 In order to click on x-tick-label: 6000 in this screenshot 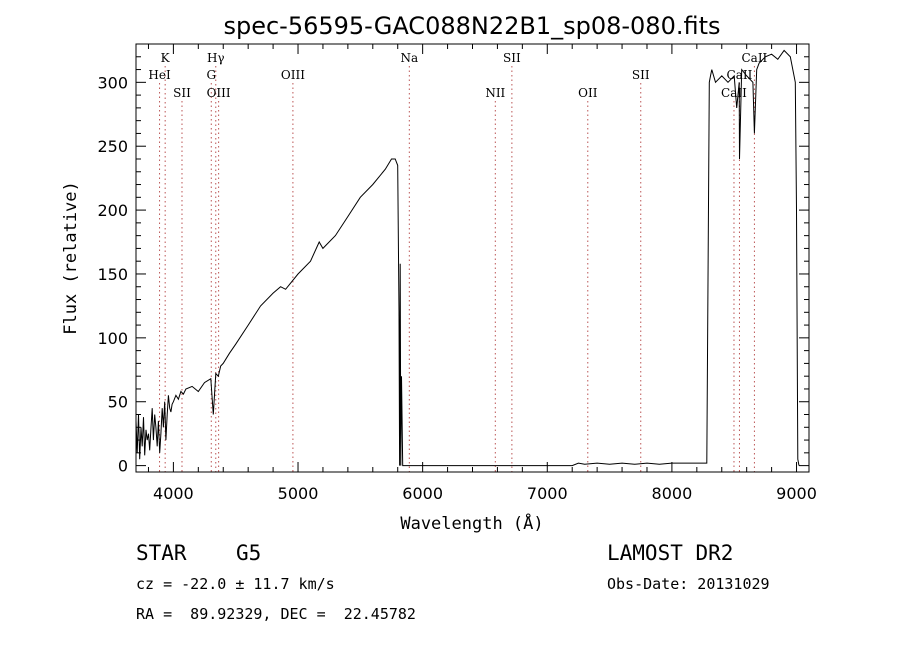, I will do `click(422, 493)`.